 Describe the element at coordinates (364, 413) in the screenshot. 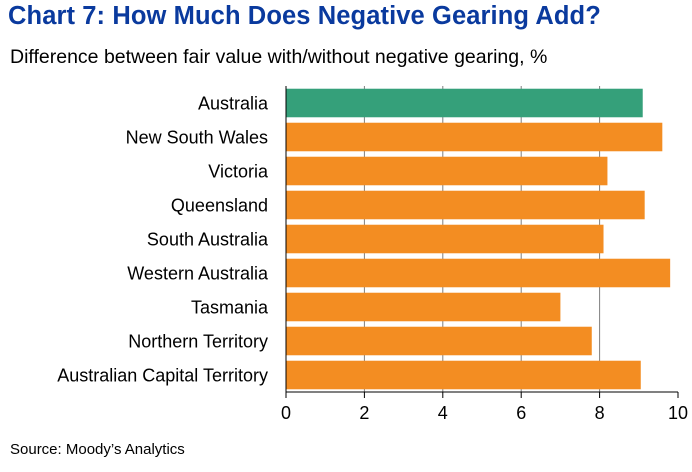

I see `x-tick-label: 2` at that location.